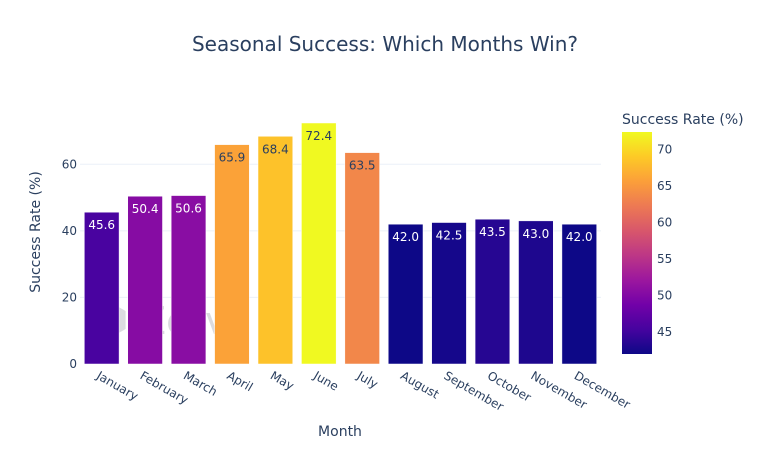  I want to click on bar-value-label: 50.6, so click(188, 209).